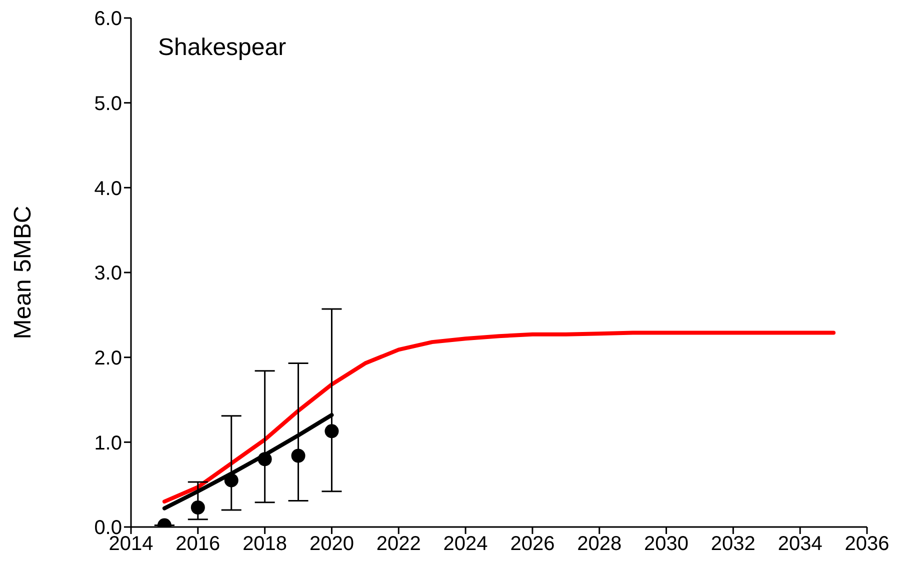  I want to click on y-axis-title: Mean 5MBC, so click(23, 273).